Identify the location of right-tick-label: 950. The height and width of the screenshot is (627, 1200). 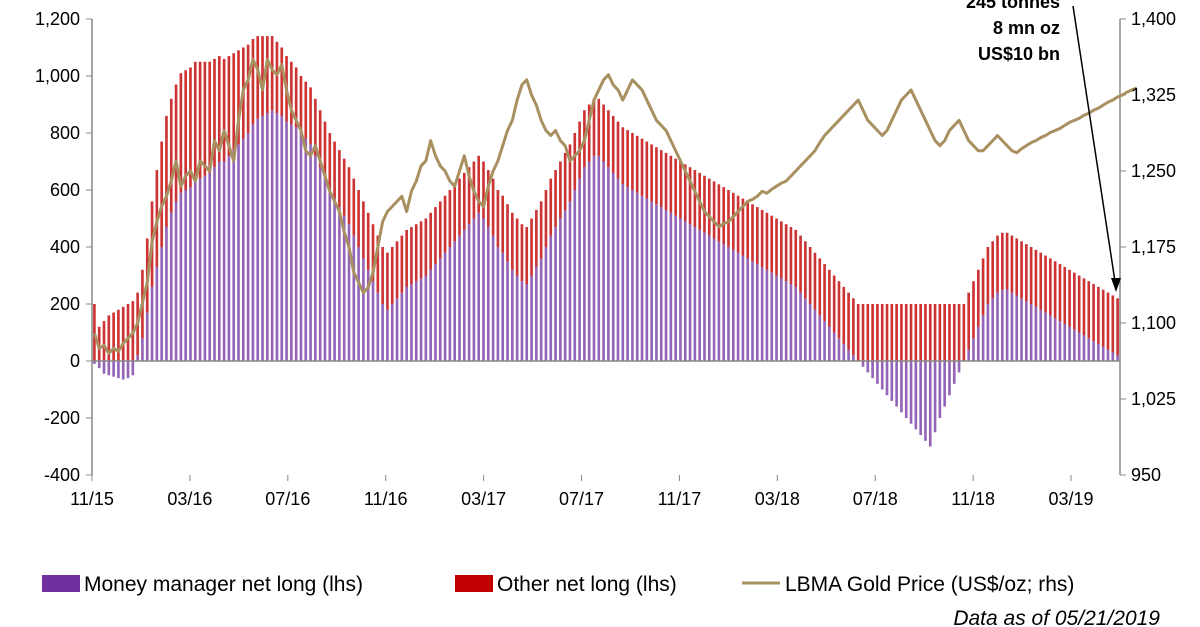
(1146, 475).